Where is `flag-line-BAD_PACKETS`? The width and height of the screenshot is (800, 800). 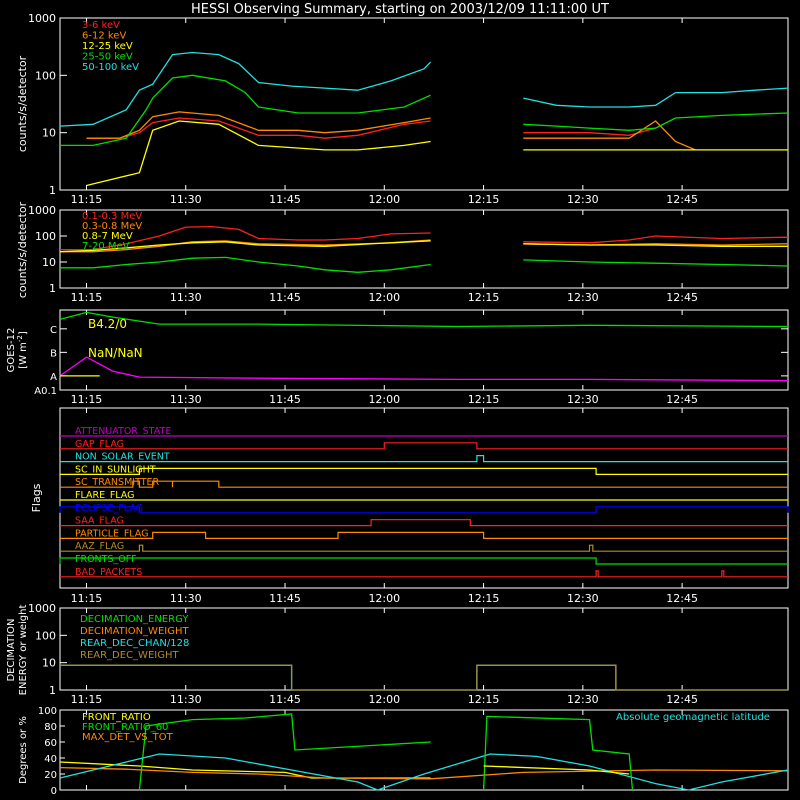 flag-line-BAD_PACKETS is located at coordinates (424, 574).